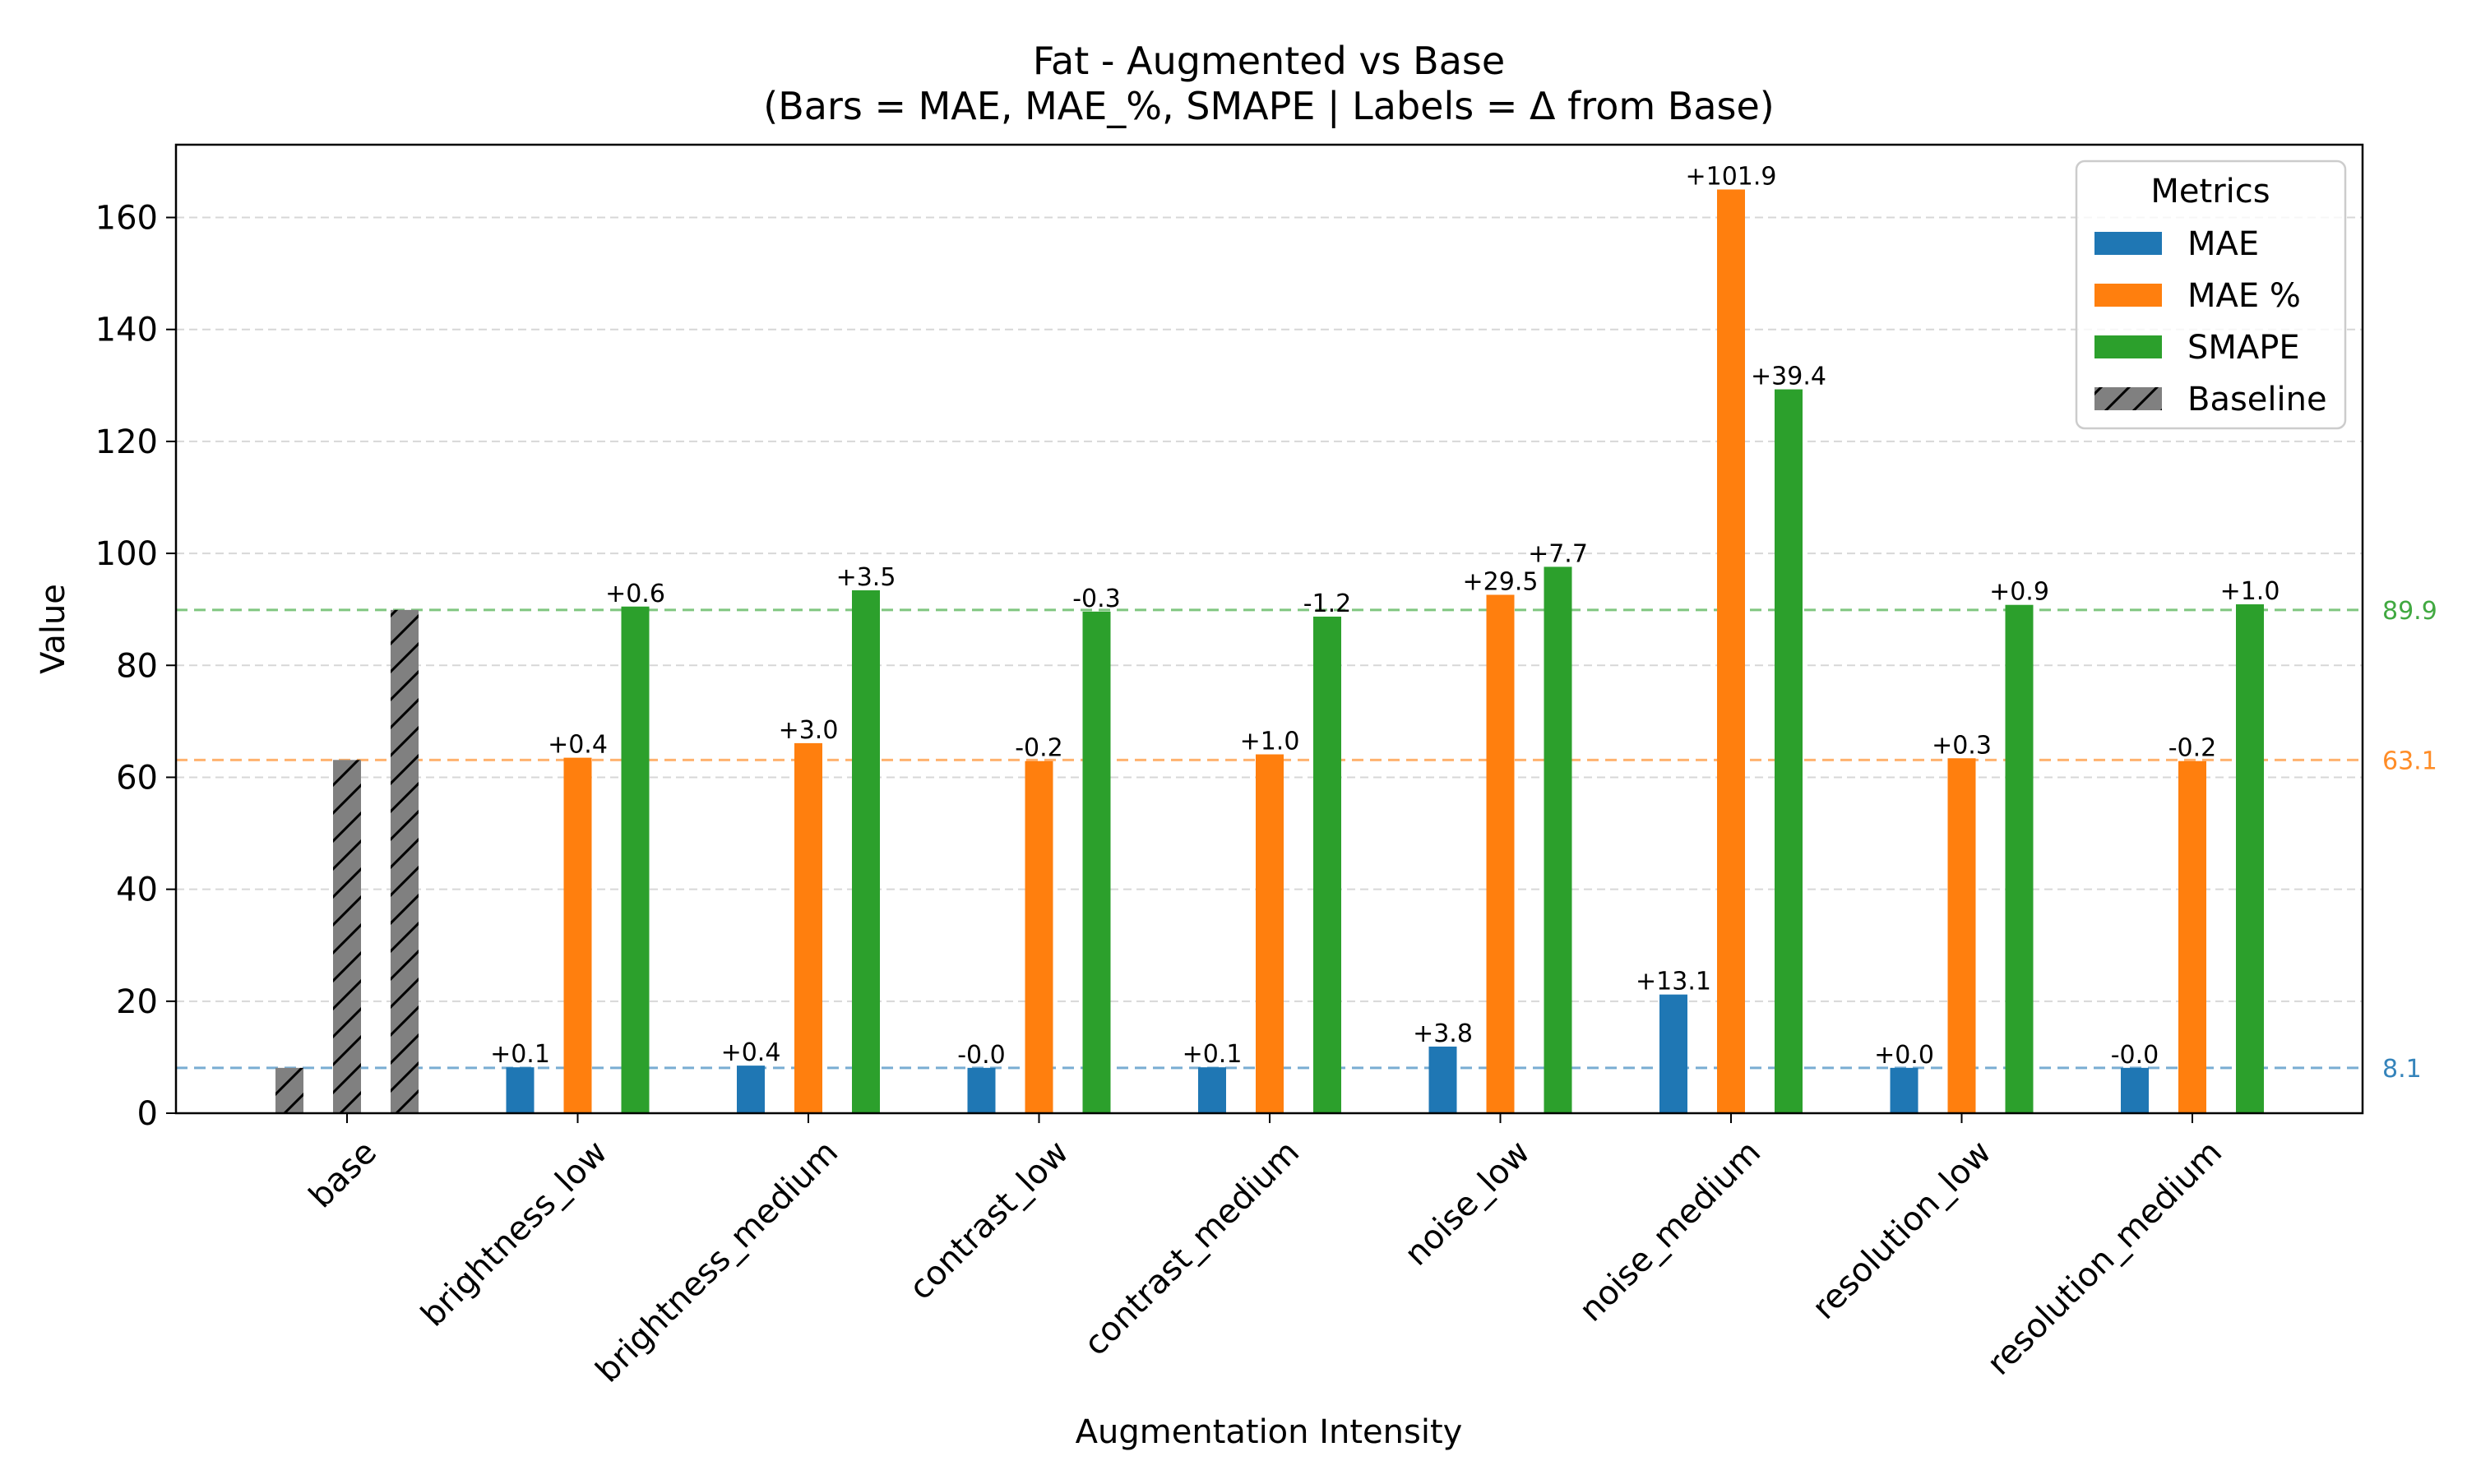 The image size is (2467, 1484). Describe the element at coordinates (137, 890) in the screenshot. I see `y-tick-label: 40` at that location.